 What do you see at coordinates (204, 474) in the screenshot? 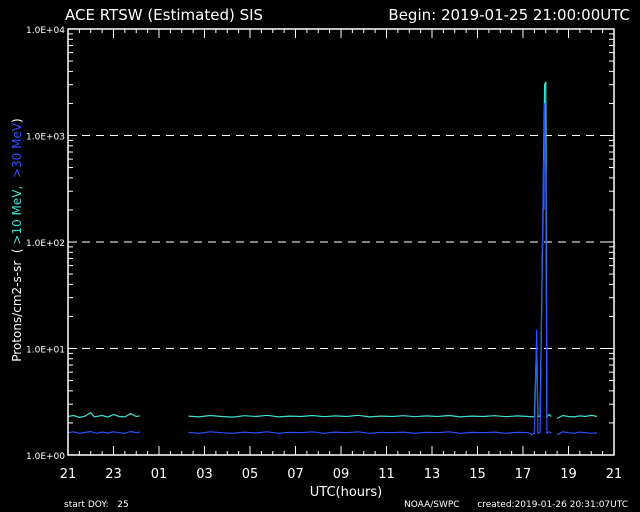
I see `x-tick-label: 03` at bounding box center [204, 474].